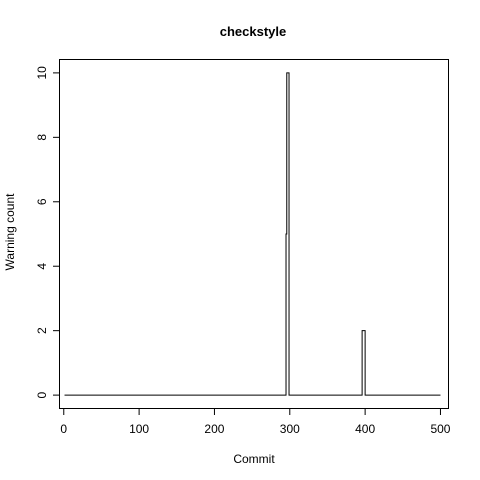  What do you see at coordinates (255, 422) in the screenshot?
I see `x-axis: 0 100 200 300 400 500` at bounding box center [255, 422].